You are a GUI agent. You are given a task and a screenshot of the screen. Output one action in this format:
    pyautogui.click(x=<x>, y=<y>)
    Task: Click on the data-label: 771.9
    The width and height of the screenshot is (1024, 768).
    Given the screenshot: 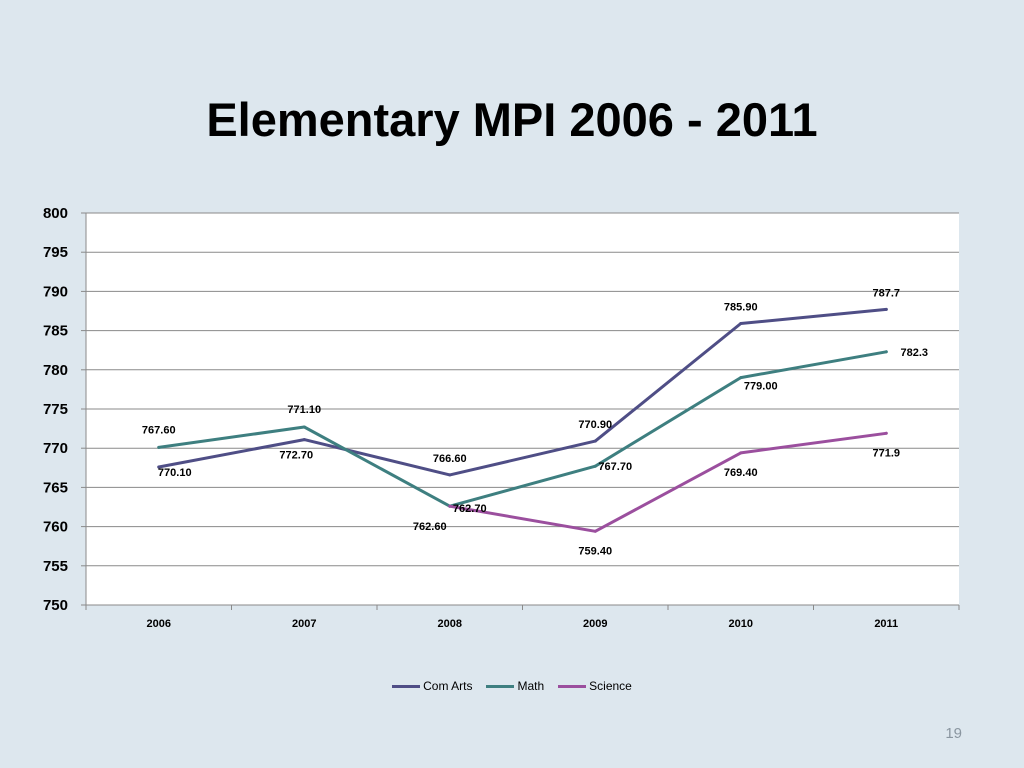 What is the action you would take?
    pyautogui.click(x=886, y=453)
    